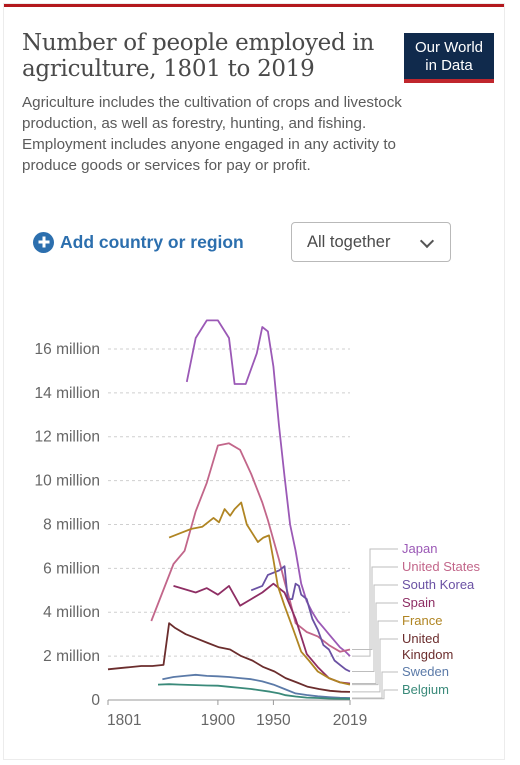 The image size is (520, 765). Describe the element at coordinates (350, 720) in the screenshot. I see `x-tick-label: 2019` at that location.